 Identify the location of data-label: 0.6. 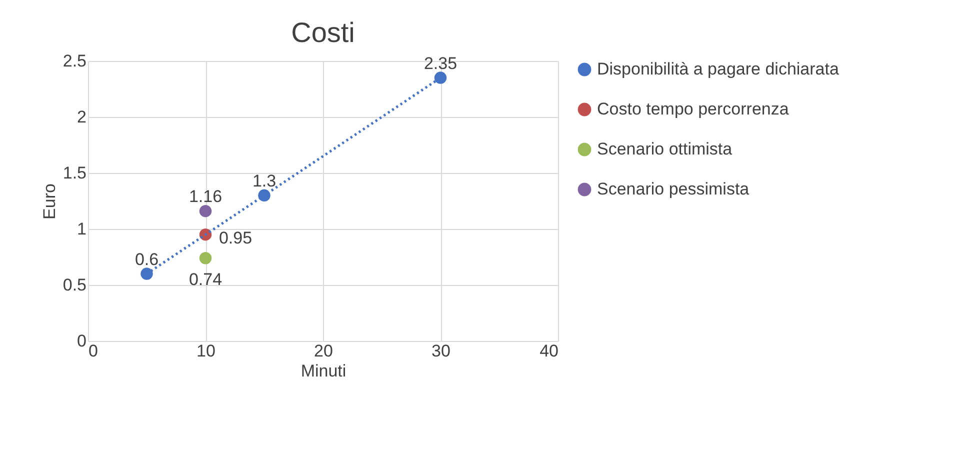
(146, 259).